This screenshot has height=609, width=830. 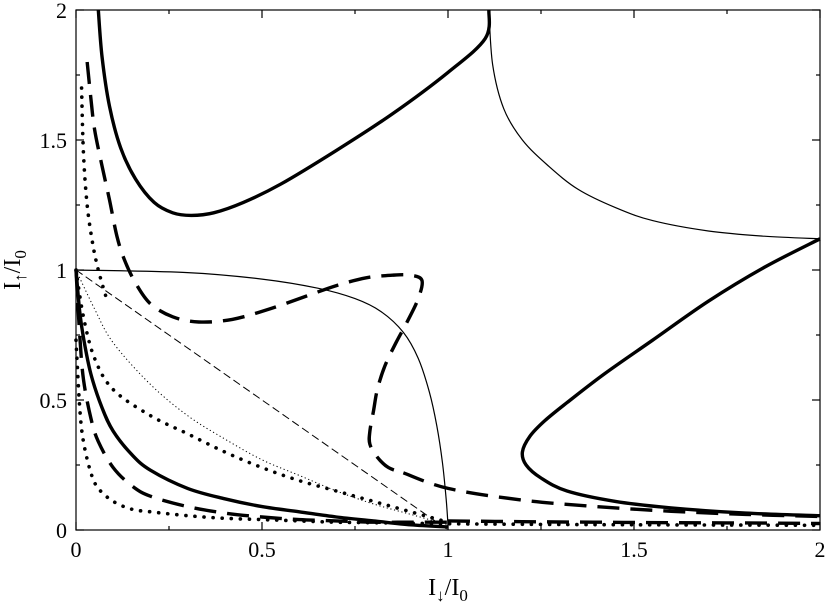 What do you see at coordinates (820, 549) in the screenshot?
I see `x-tick-label: 2` at bounding box center [820, 549].